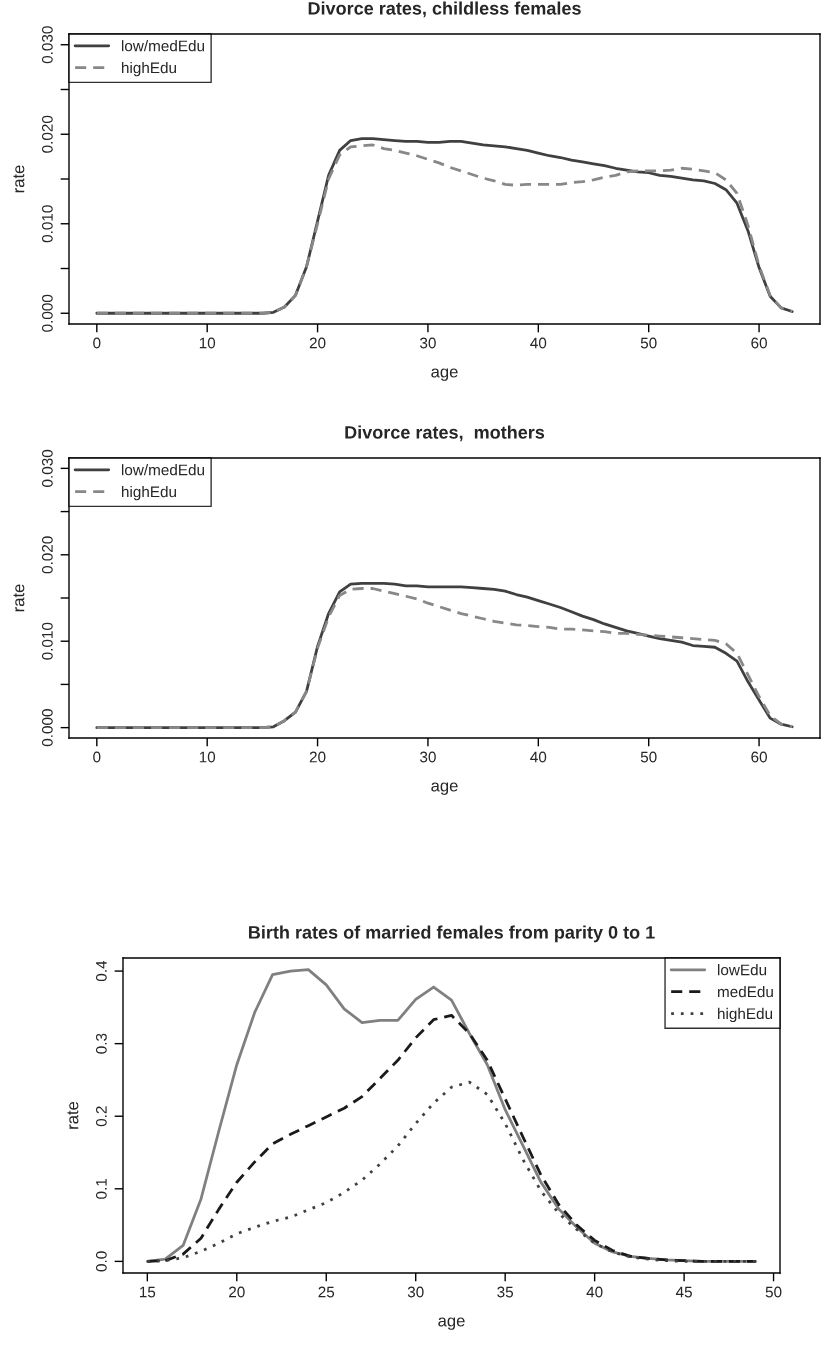  Describe the element at coordinates (326, 1292) in the screenshot. I see `x-tick-label: 25` at that location.